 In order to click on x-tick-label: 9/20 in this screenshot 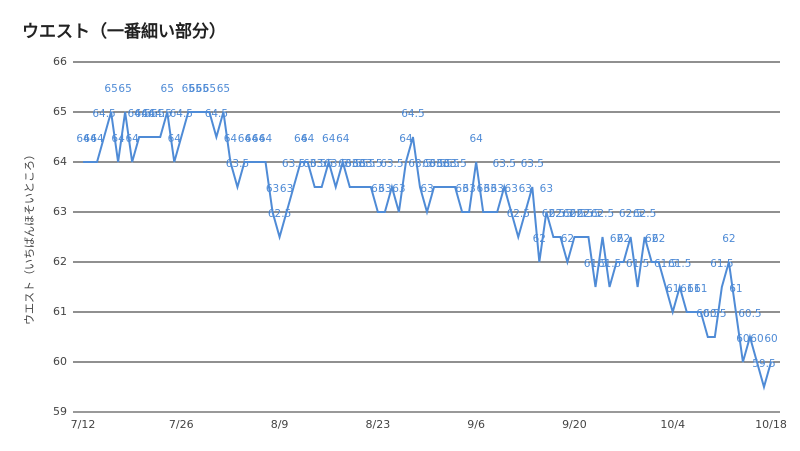, I will do `click(574, 424)`.